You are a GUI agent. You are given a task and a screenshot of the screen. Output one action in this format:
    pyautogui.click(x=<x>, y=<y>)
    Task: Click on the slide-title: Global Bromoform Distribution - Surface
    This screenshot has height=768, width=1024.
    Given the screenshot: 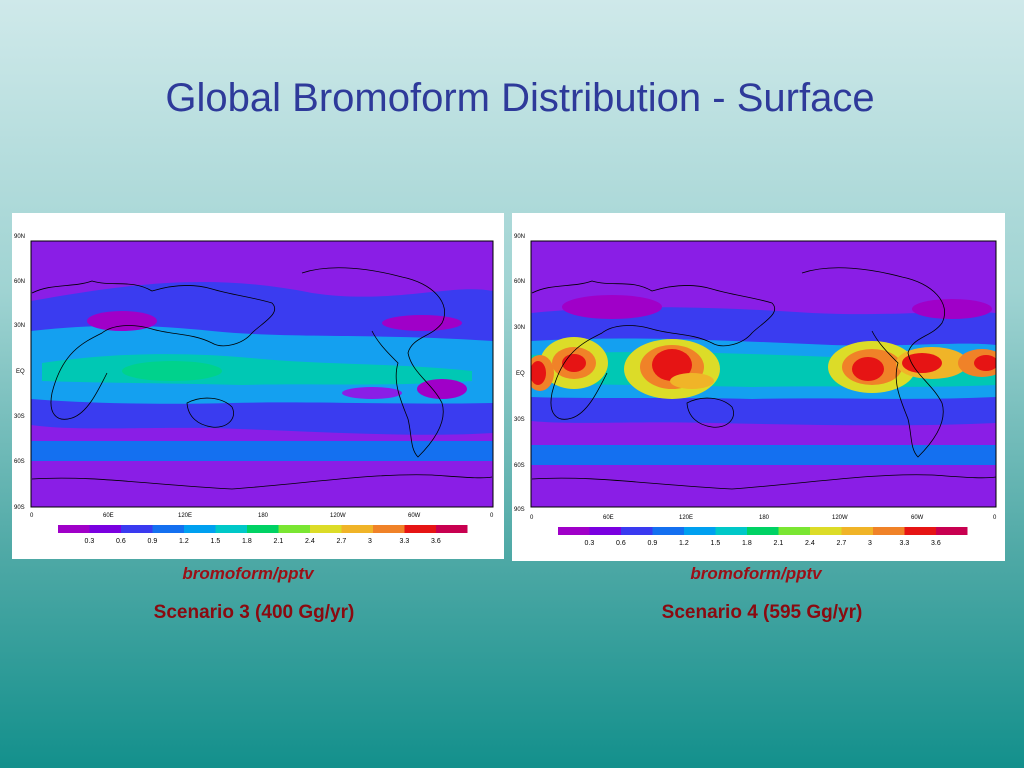 What is the action you would take?
    pyautogui.click(x=520, y=98)
    